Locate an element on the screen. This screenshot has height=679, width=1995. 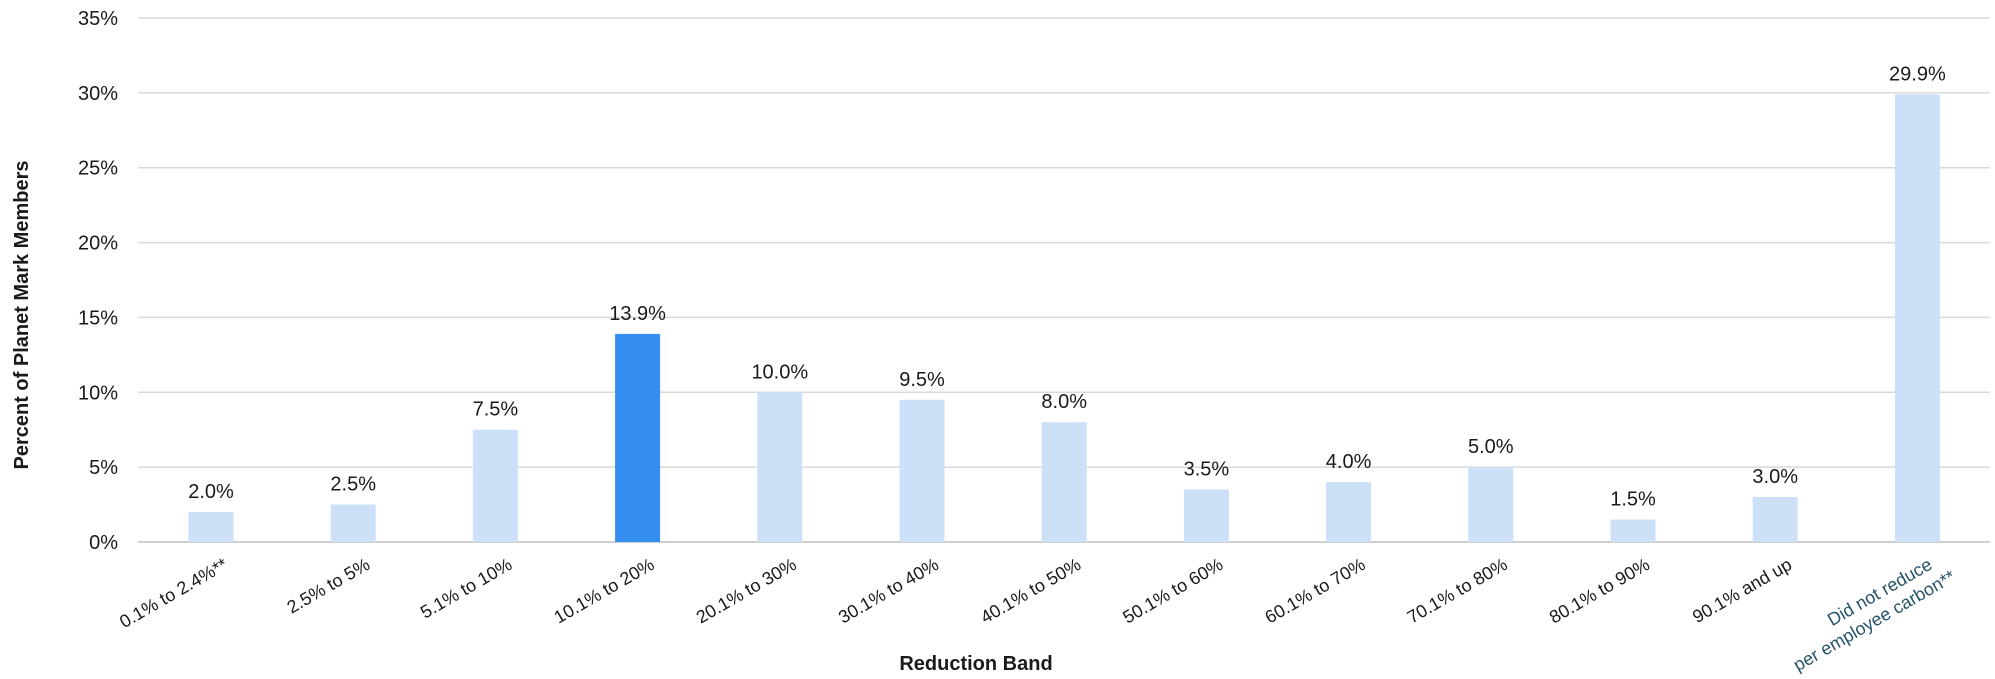
y-tick-label: 30% is located at coordinates (98, 94).